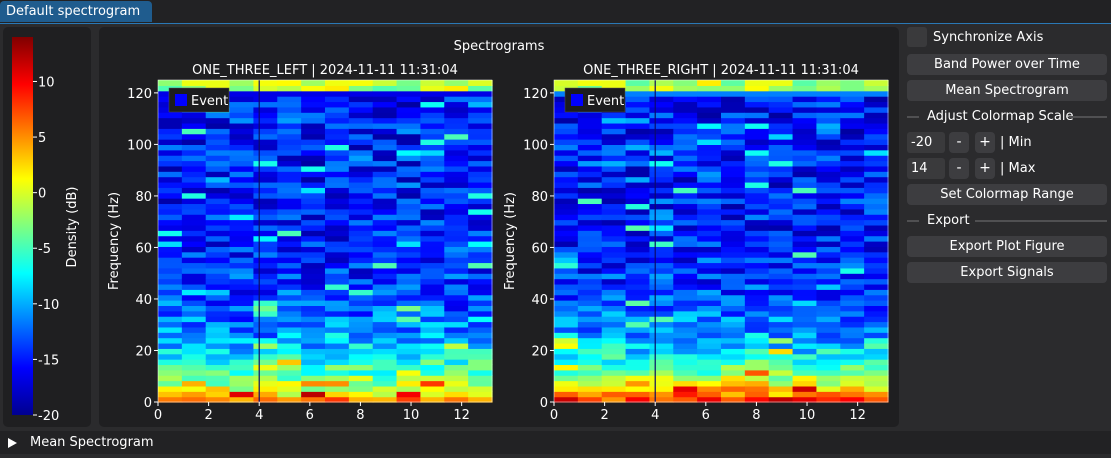  I want to click on mean-spectrogram-button: Mean Spectrogram, so click(1007, 90).